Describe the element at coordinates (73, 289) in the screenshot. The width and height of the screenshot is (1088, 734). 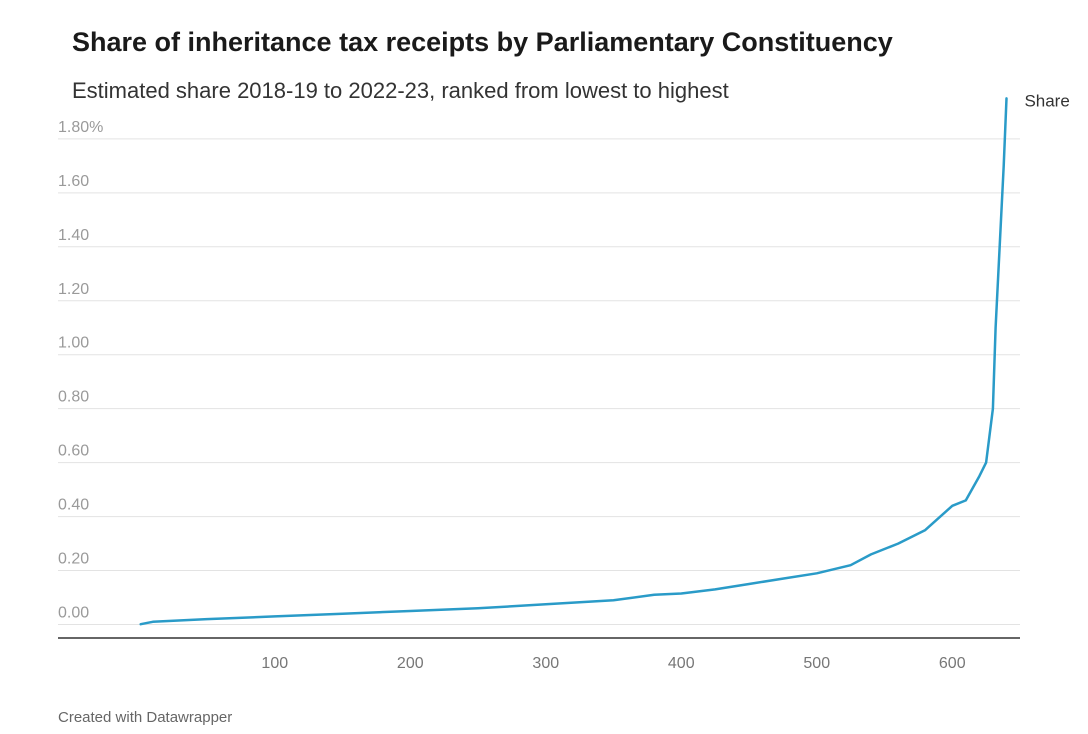
I see `y-tick-label: 1.20` at that location.